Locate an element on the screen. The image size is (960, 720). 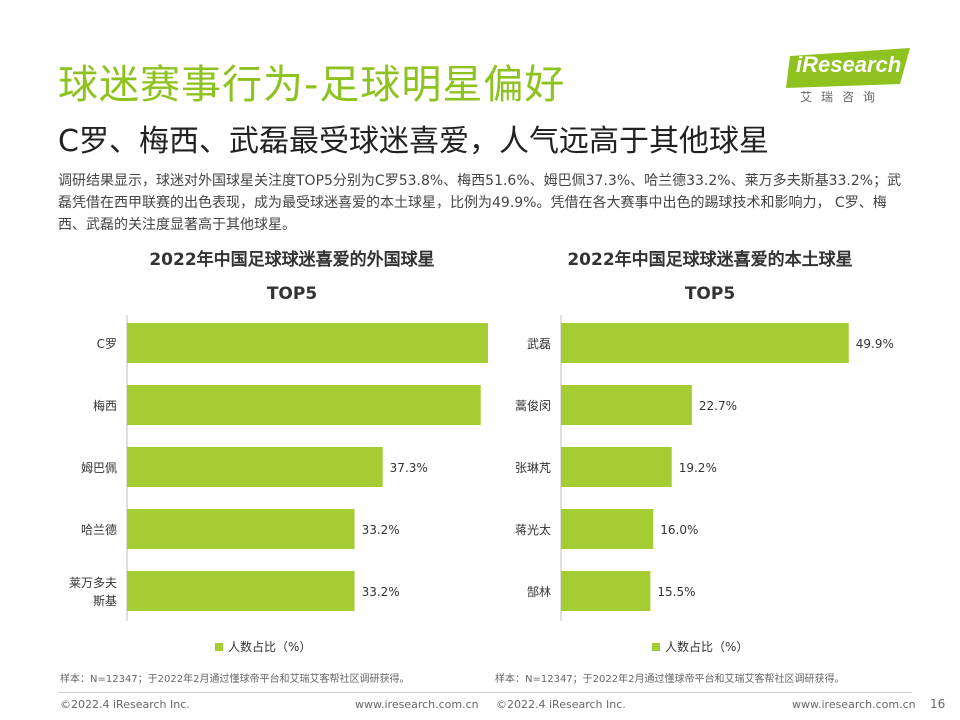
foreign-legend-swatch is located at coordinates (219, 647).